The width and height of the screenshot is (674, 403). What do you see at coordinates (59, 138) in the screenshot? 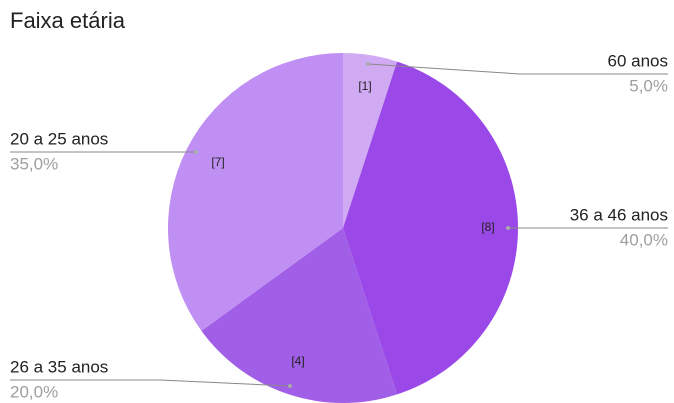
I see `legend-label: 20 a 25 anos` at bounding box center [59, 138].